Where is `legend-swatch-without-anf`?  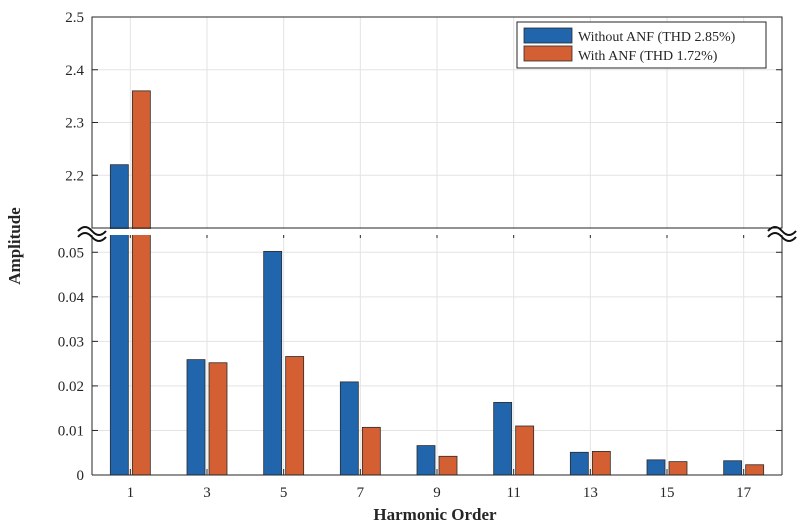
legend-swatch-without-anf is located at coordinates (548, 35).